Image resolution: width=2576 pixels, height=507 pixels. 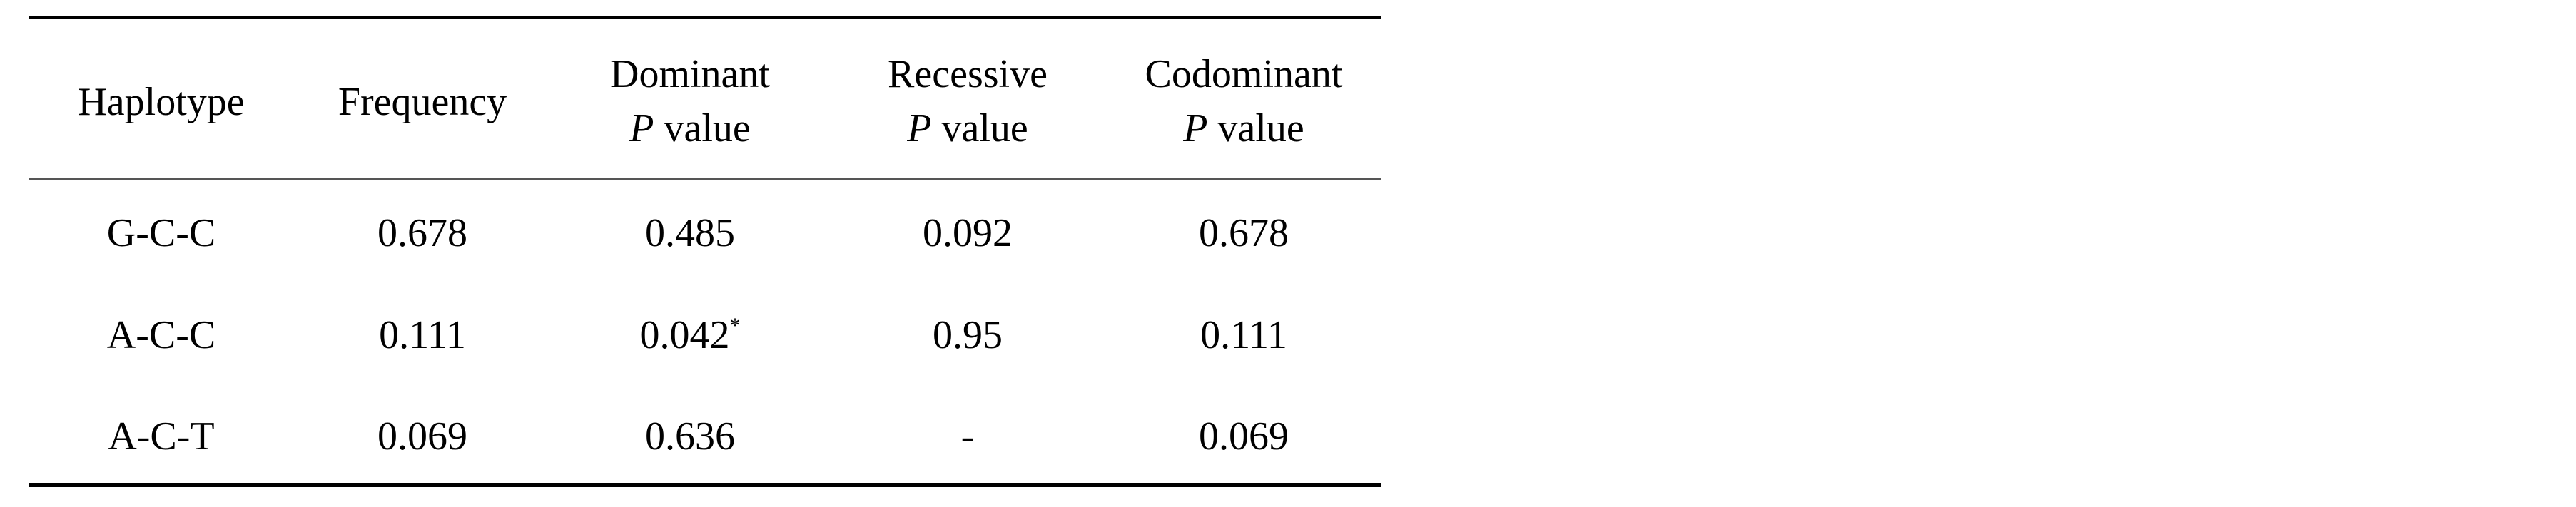 I want to click on cell-text: A-C-C, so click(x=161, y=335).